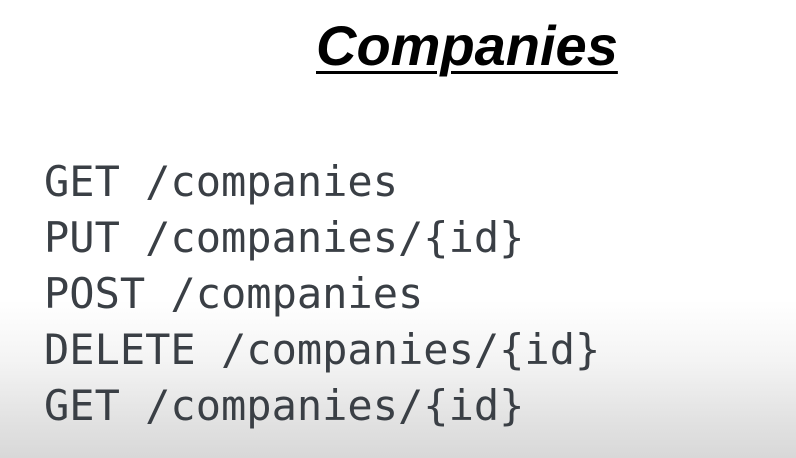  What do you see at coordinates (221, 181) in the screenshot?
I see `endpoint-get-companies: GET /companies` at bounding box center [221, 181].